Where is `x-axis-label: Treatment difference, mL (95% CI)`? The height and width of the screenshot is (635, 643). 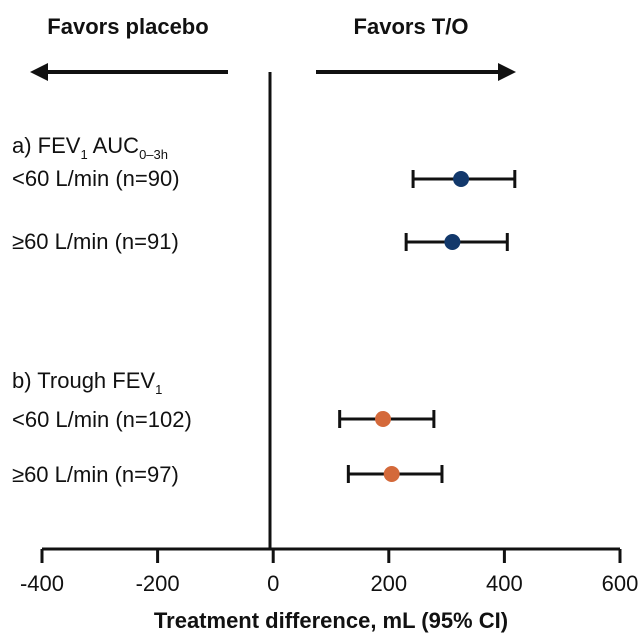 x-axis-label: Treatment difference, mL (95% CI) is located at coordinates (331, 620).